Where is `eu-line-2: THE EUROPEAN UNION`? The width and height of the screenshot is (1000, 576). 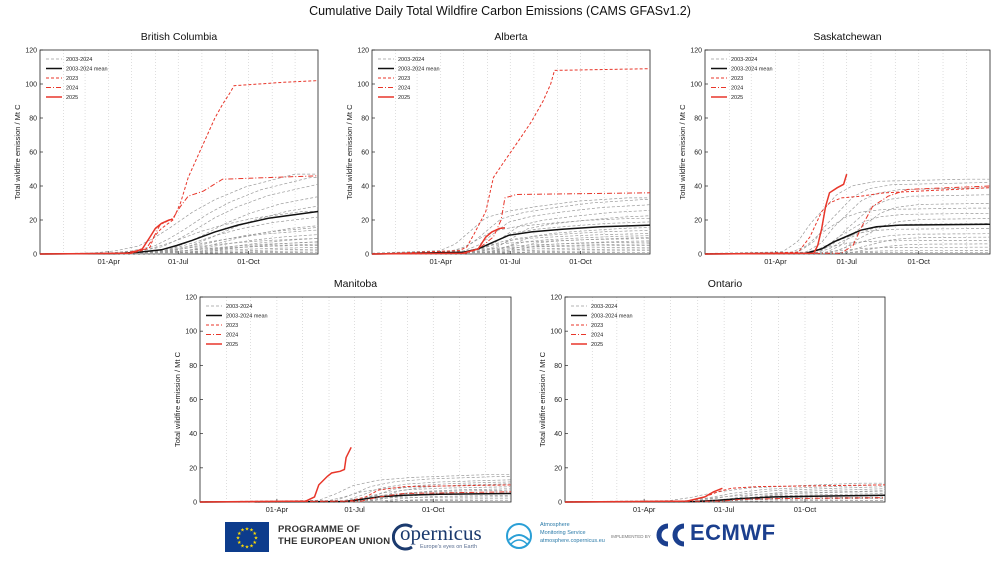
eu-line-2: THE EUROPEAN UNION is located at coordinates (334, 541).